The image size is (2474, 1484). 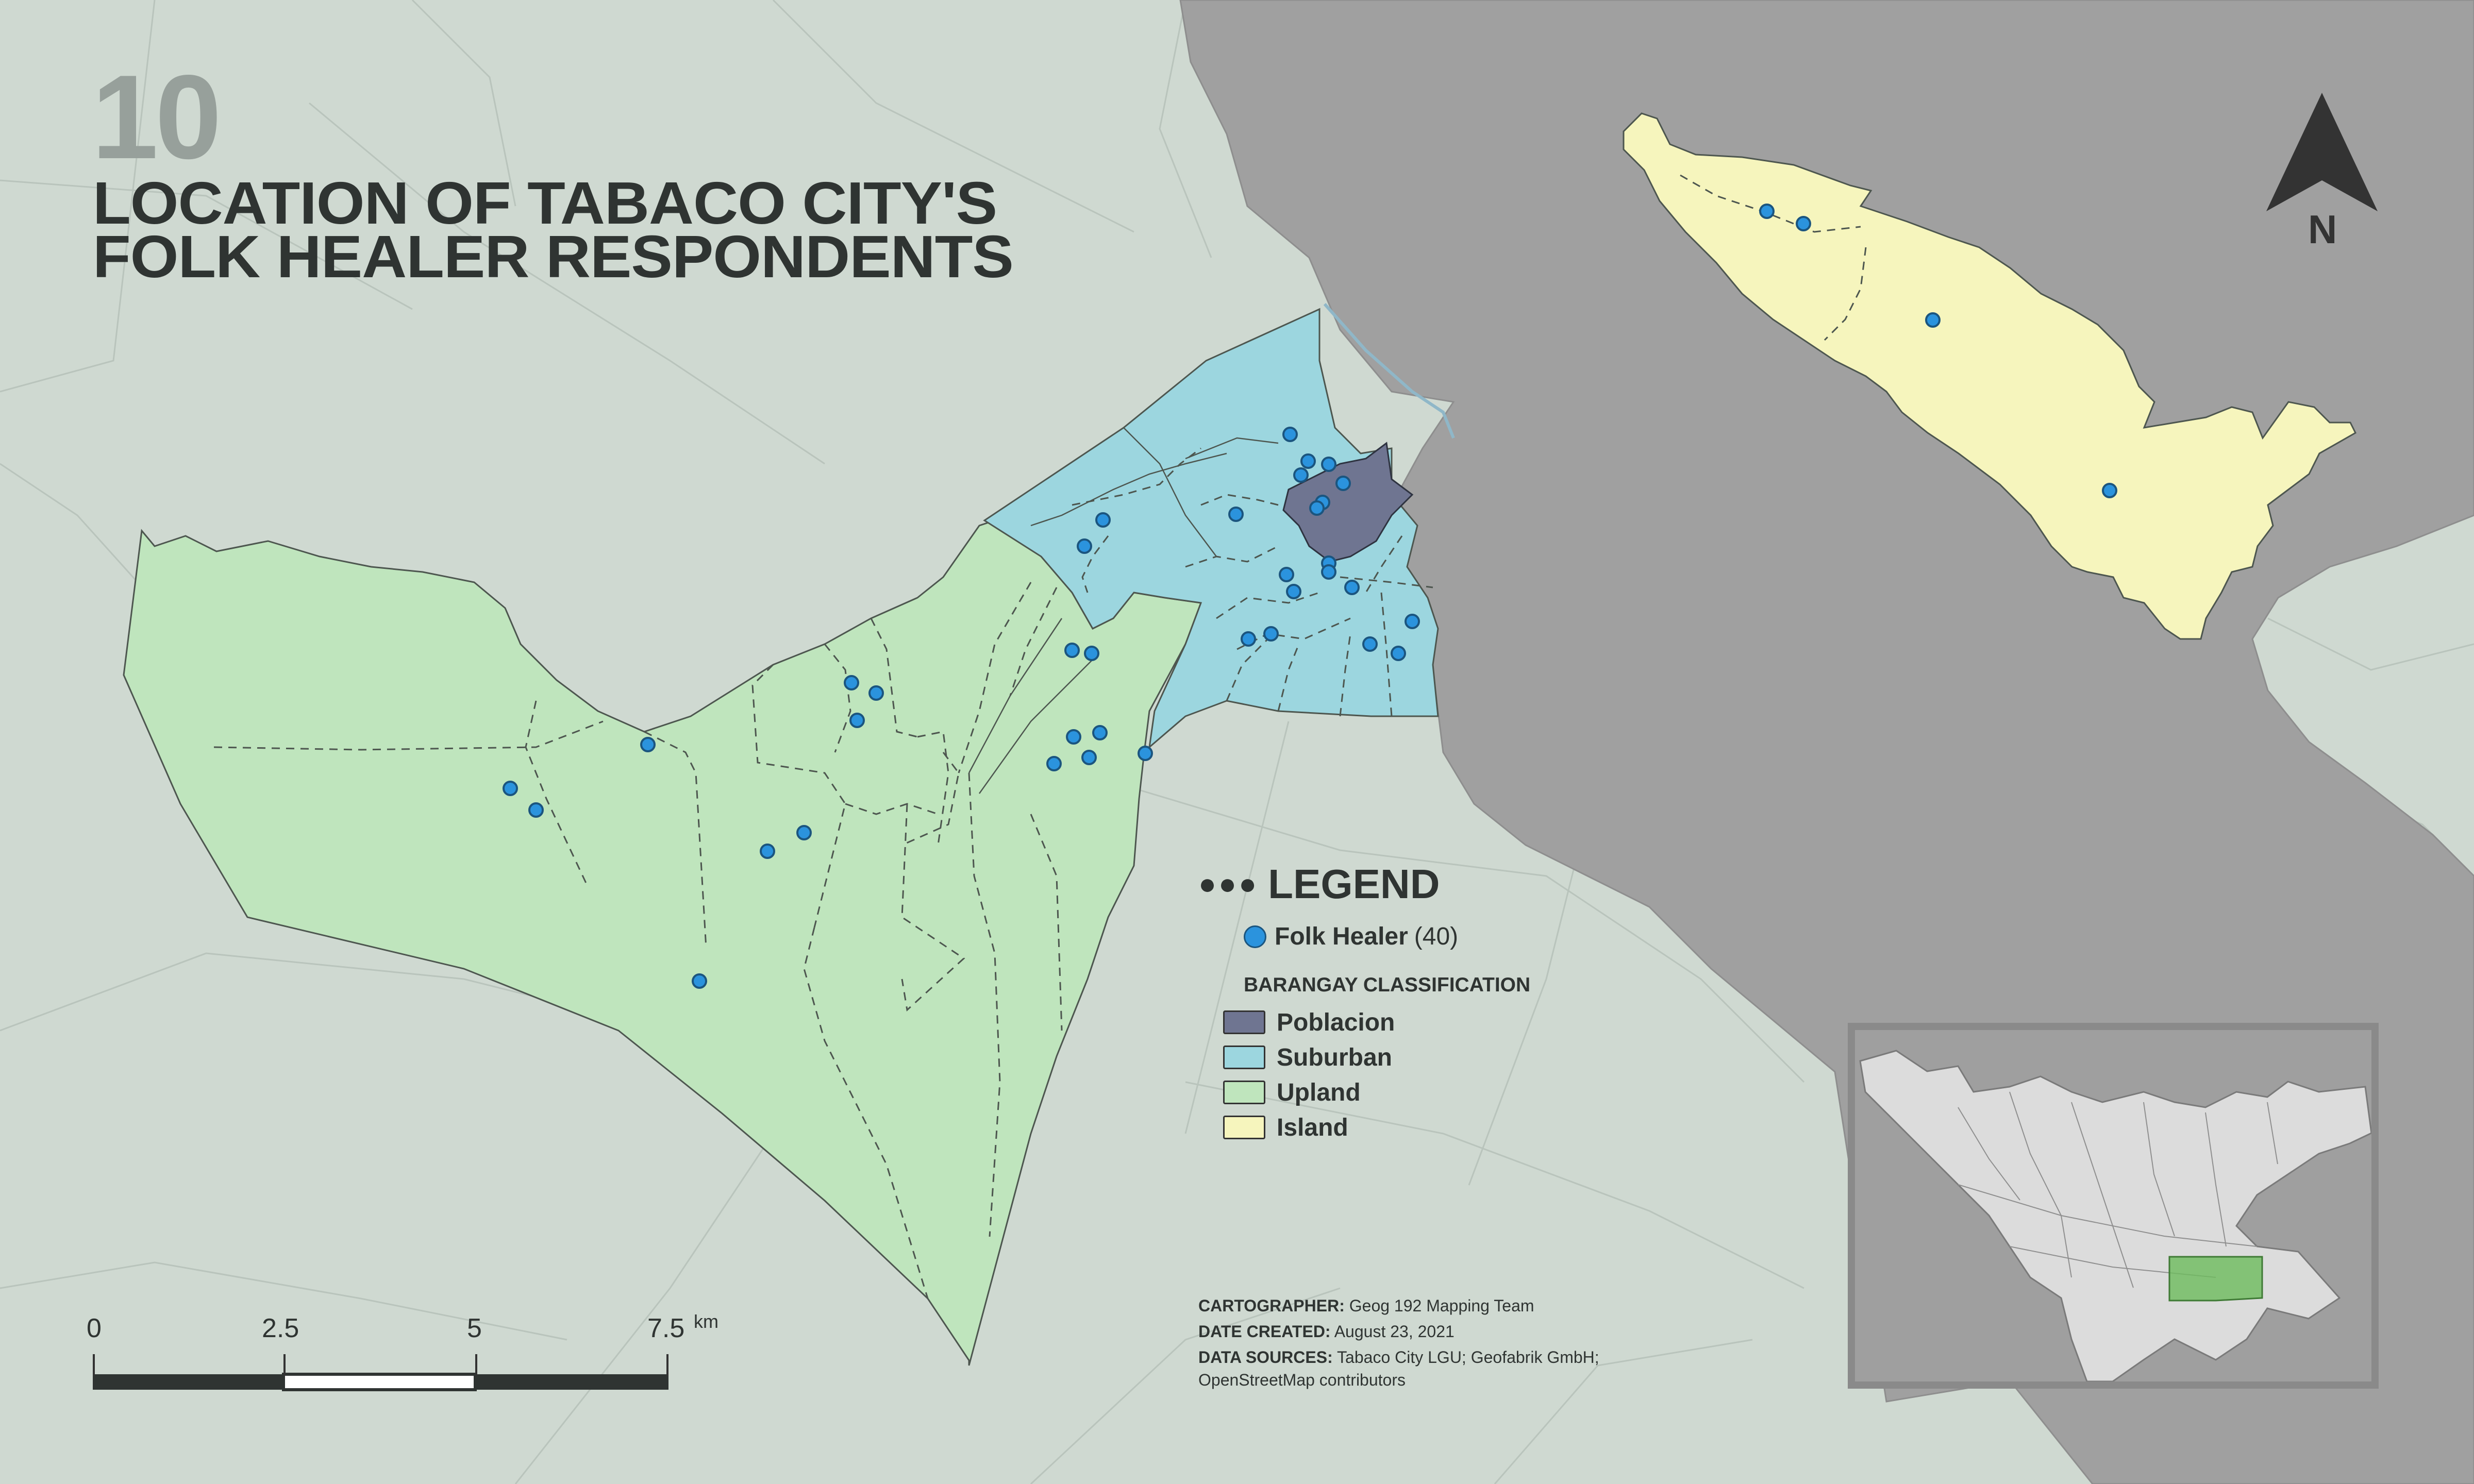 What do you see at coordinates (2322, 152) in the screenshot?
I see `north-arrow-icon` at bounding box center [2322, 152].